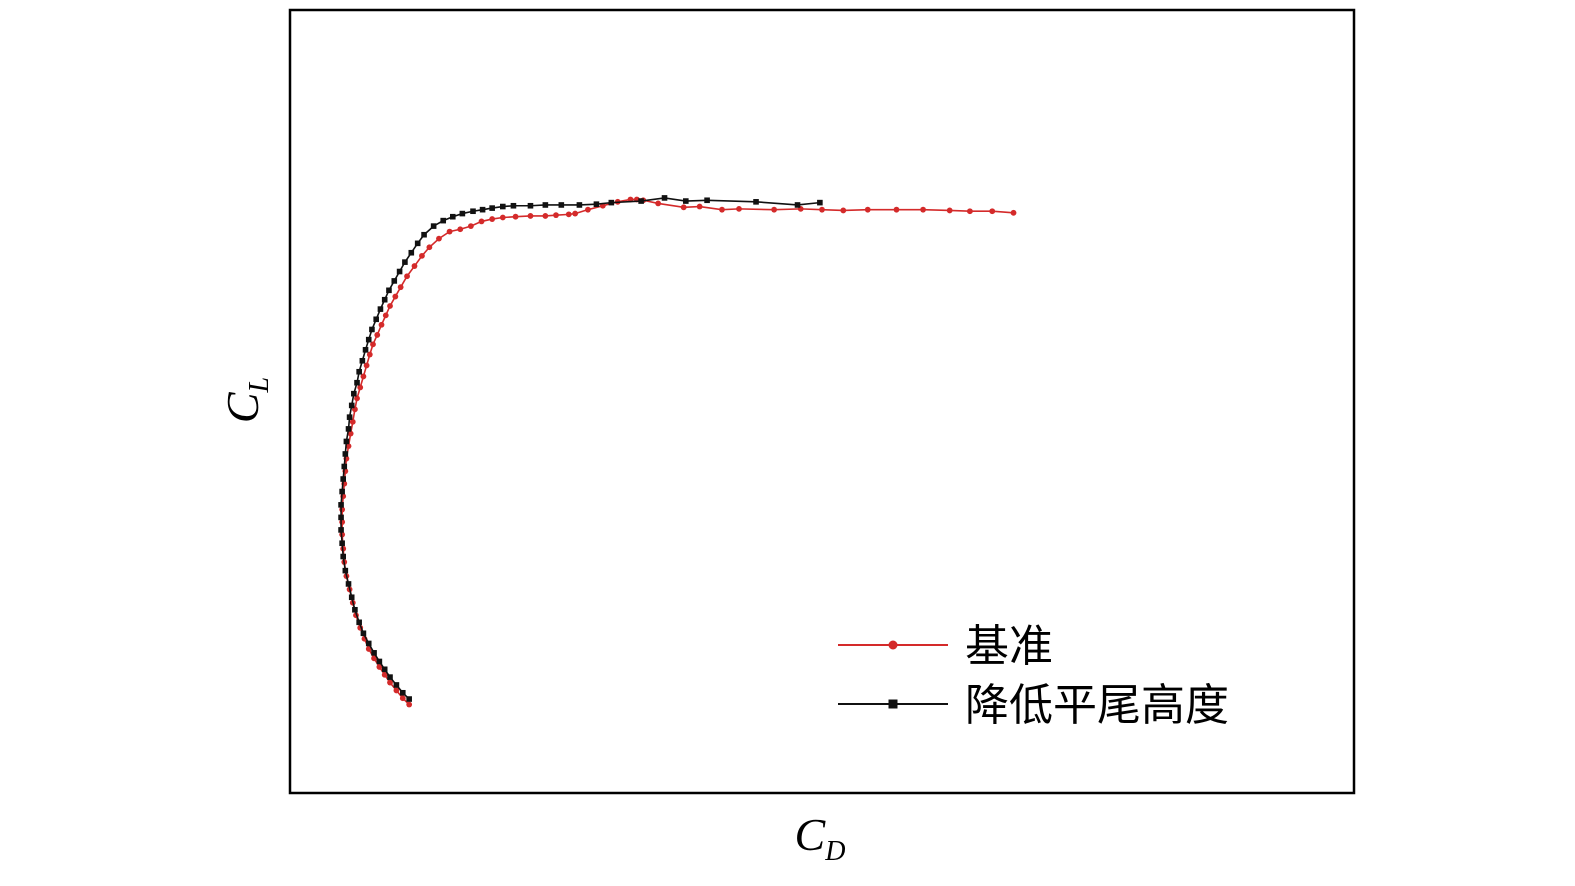  I want to click on legend-entry-0: 基准, so click(945, 646).